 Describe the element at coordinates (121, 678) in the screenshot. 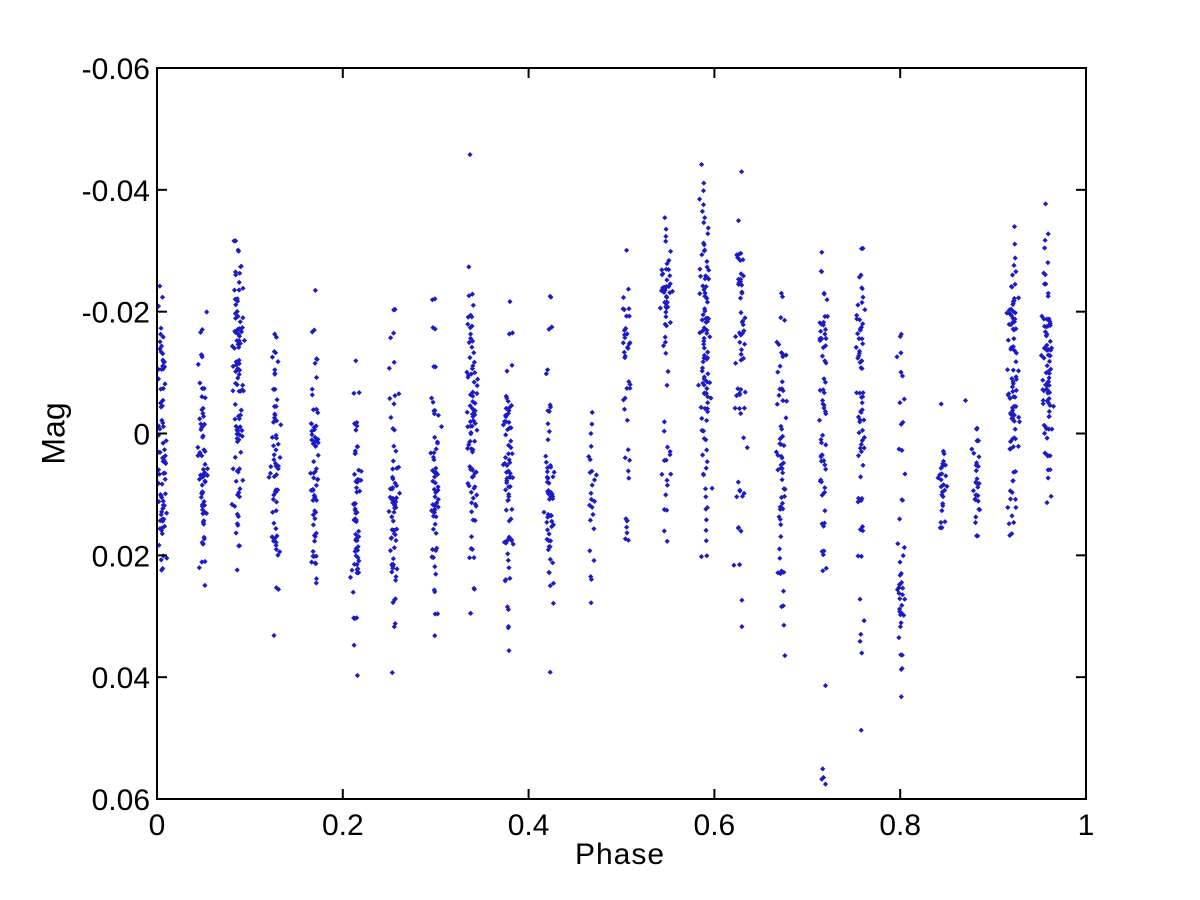

I see `svg-text: 0.04` at that location.